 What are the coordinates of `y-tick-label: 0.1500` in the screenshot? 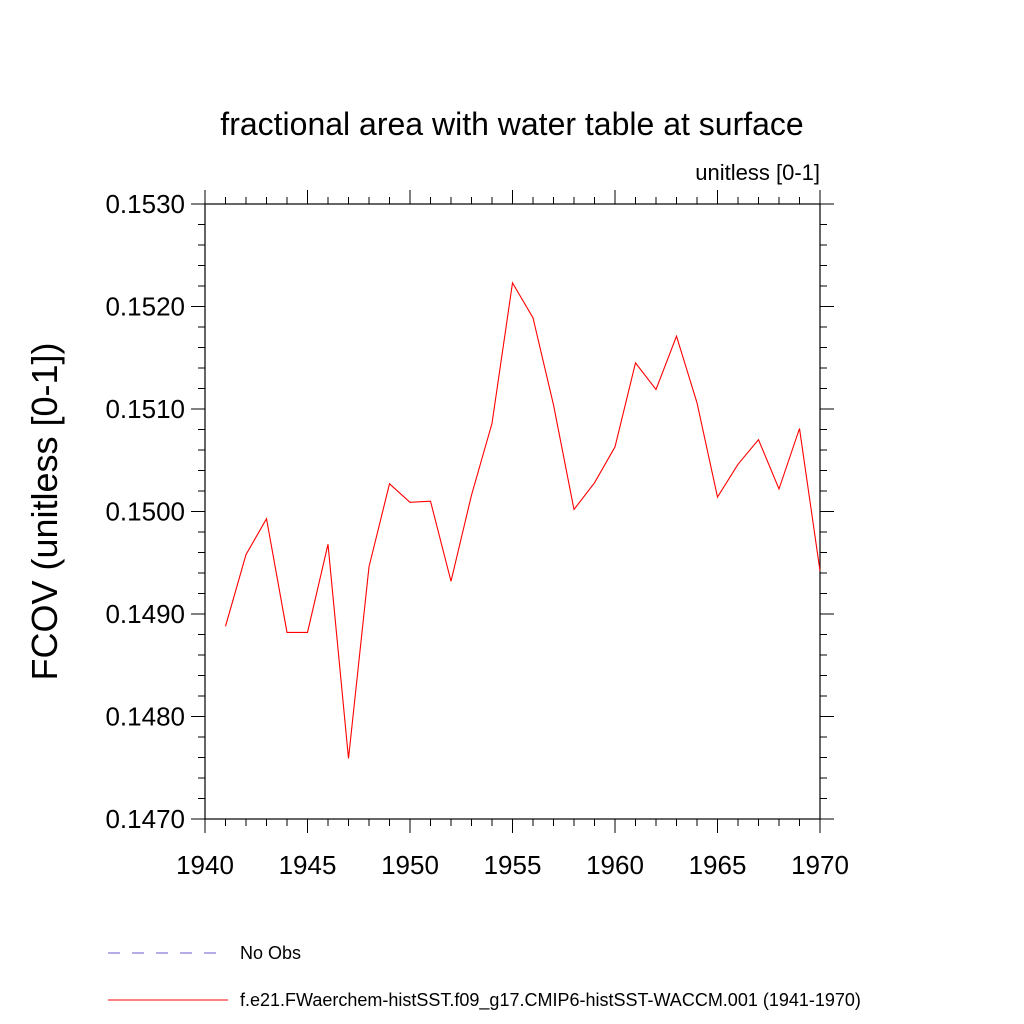 It's located at (145, 512).